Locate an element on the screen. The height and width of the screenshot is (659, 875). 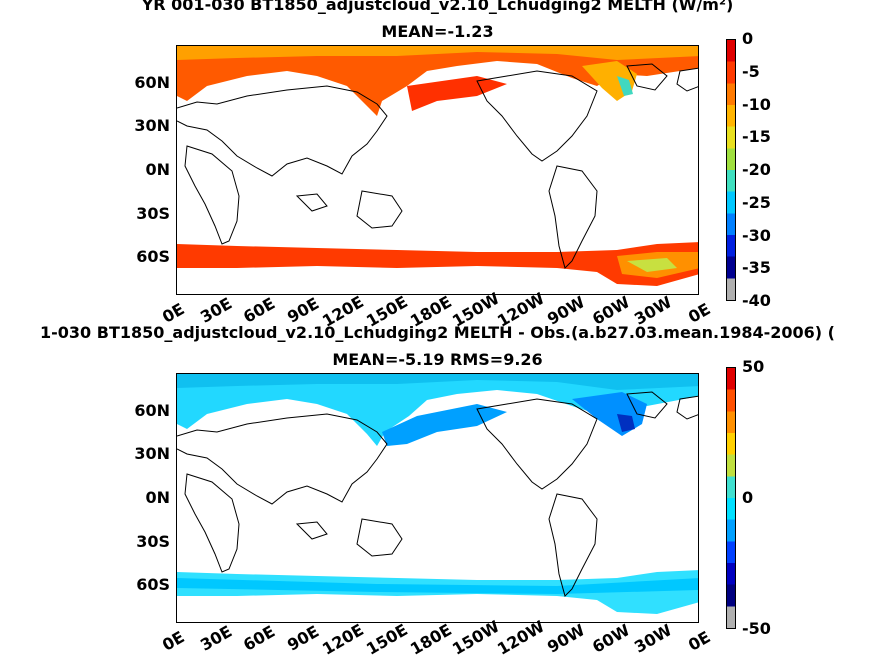
lon-label: 180E is located at coordinates (431, 639).